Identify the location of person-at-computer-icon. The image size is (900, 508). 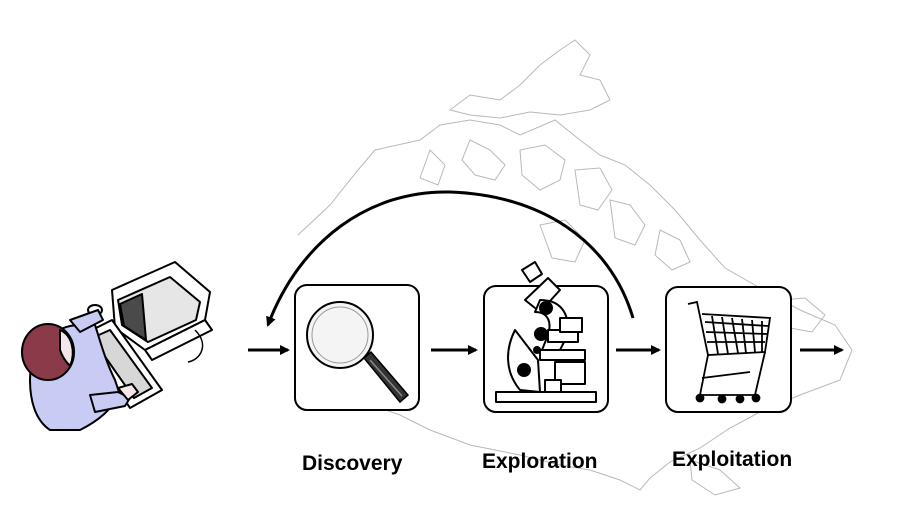
(117, 346).